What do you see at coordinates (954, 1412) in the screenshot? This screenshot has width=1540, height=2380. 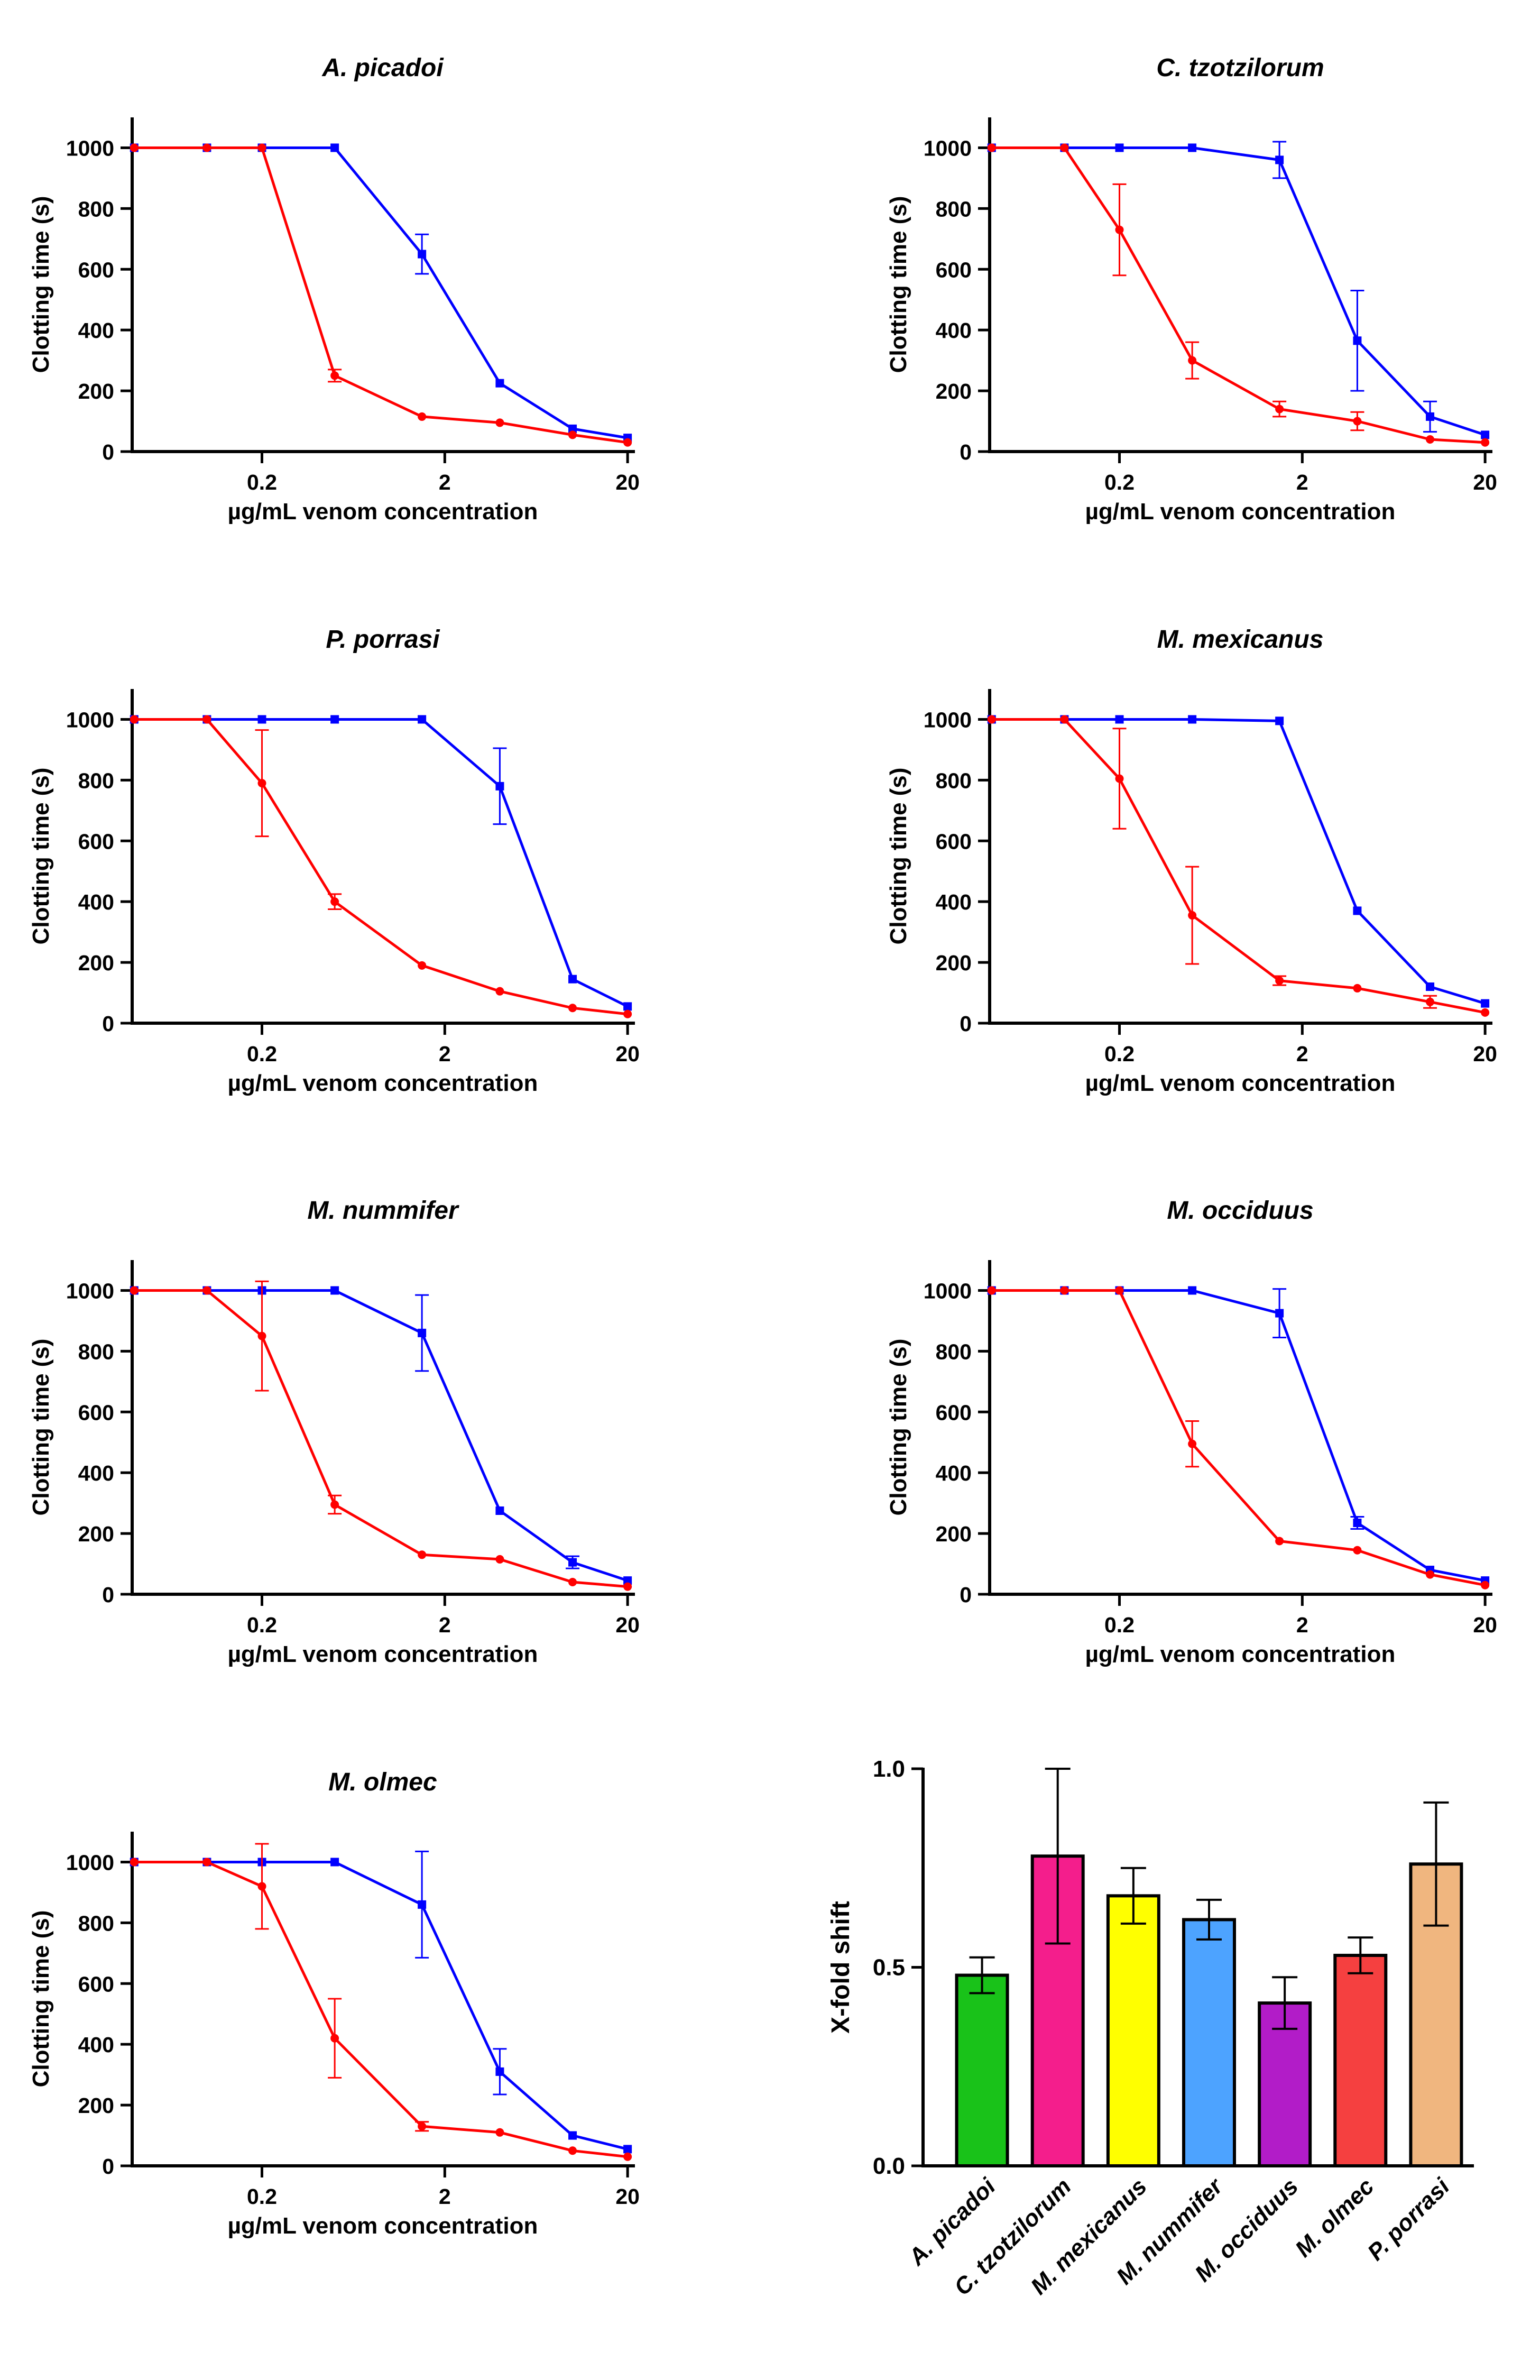 I see `y-tick-label: 600` at bounding box center [954, 1412].